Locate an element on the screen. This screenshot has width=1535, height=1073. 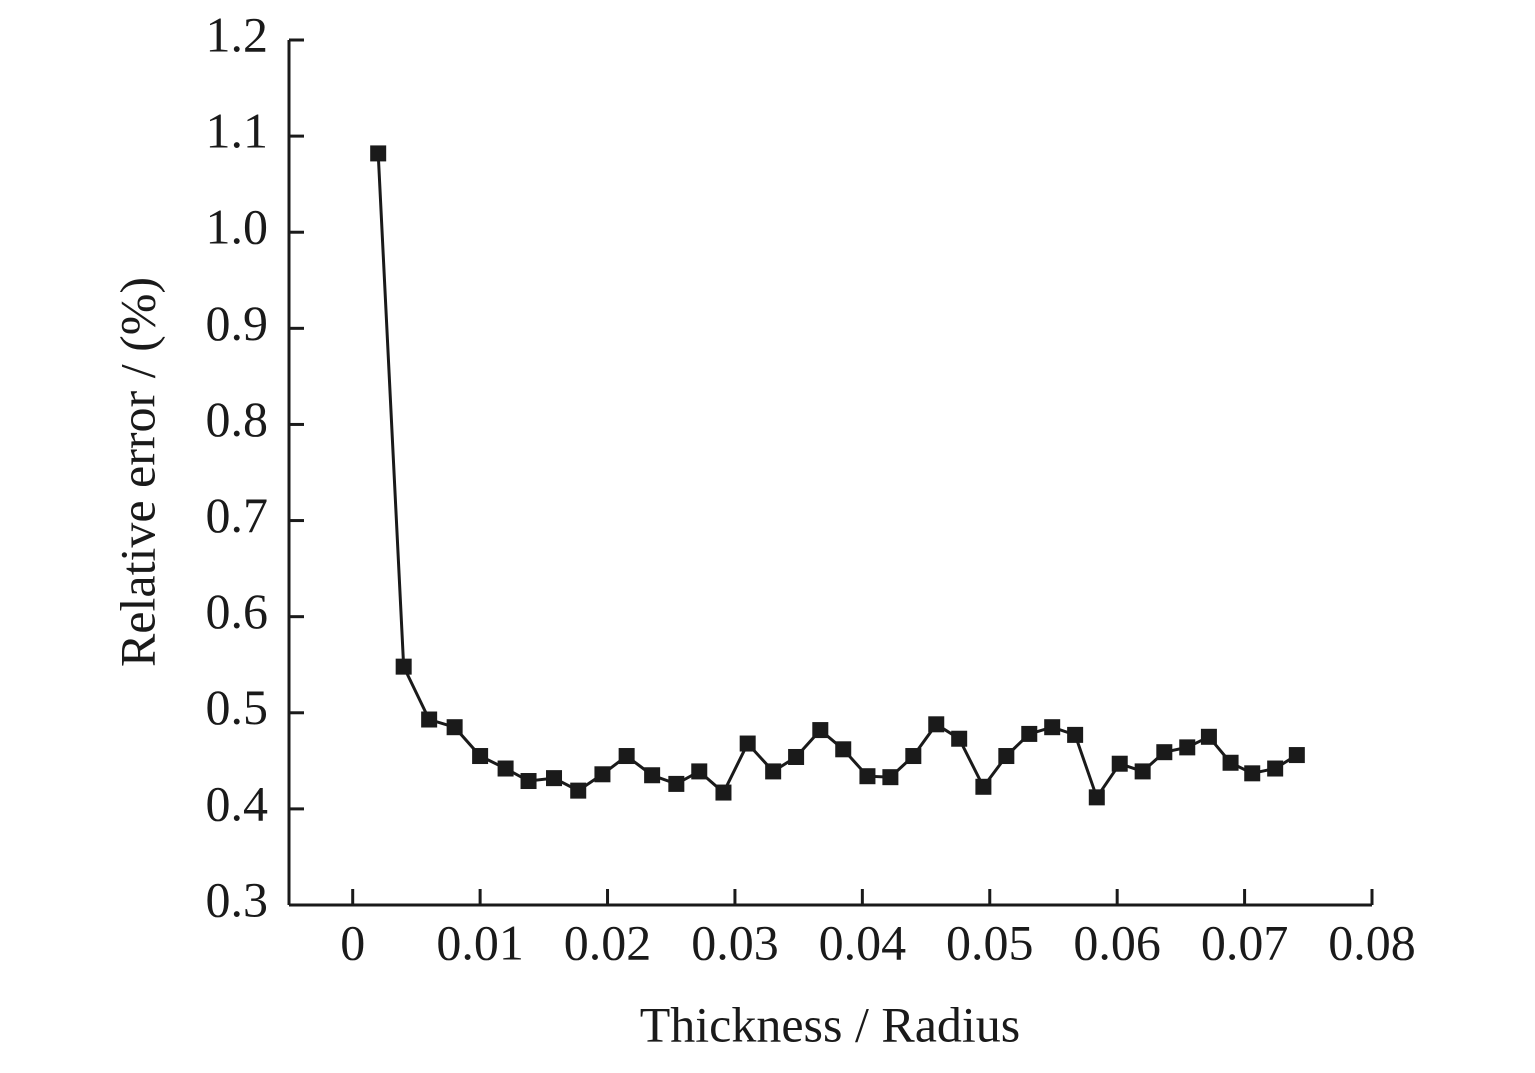
y-tick-label: 0.6 is located at coordinates (237, 611).